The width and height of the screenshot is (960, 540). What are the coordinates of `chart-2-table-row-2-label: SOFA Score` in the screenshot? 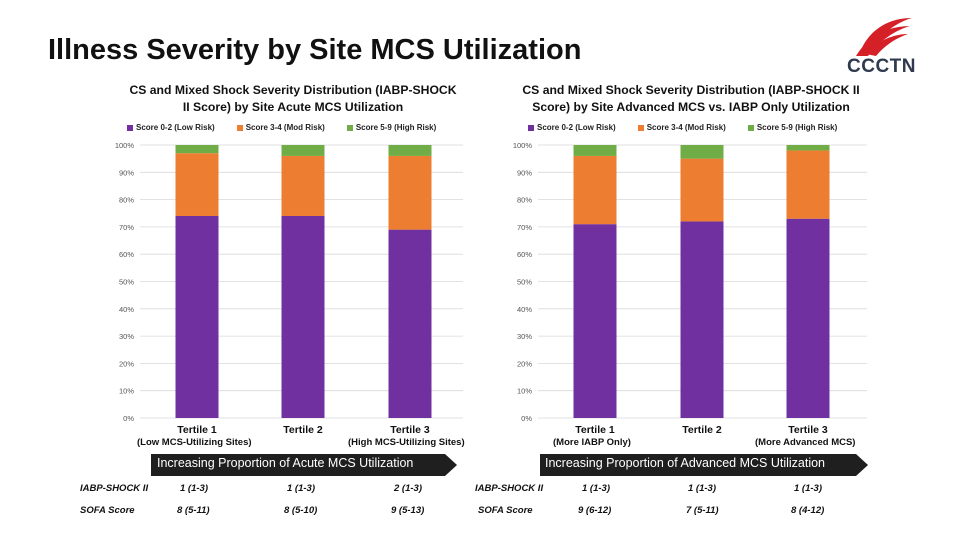 It's located at (505, 510).